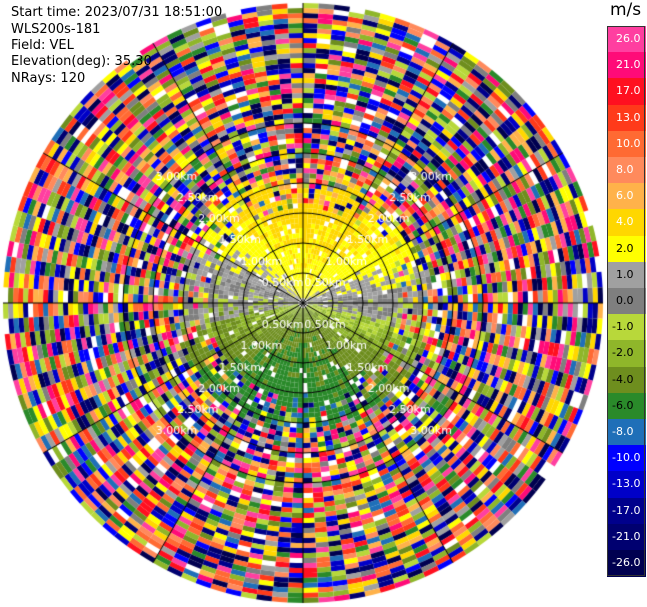  I want to click on colorbar-tick-label: 2.0, so click(625, 248).